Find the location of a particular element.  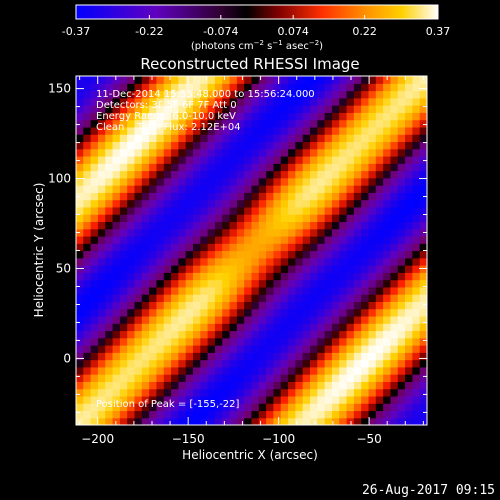

y-tick-label: 0 is located at coordinates (67, 358).